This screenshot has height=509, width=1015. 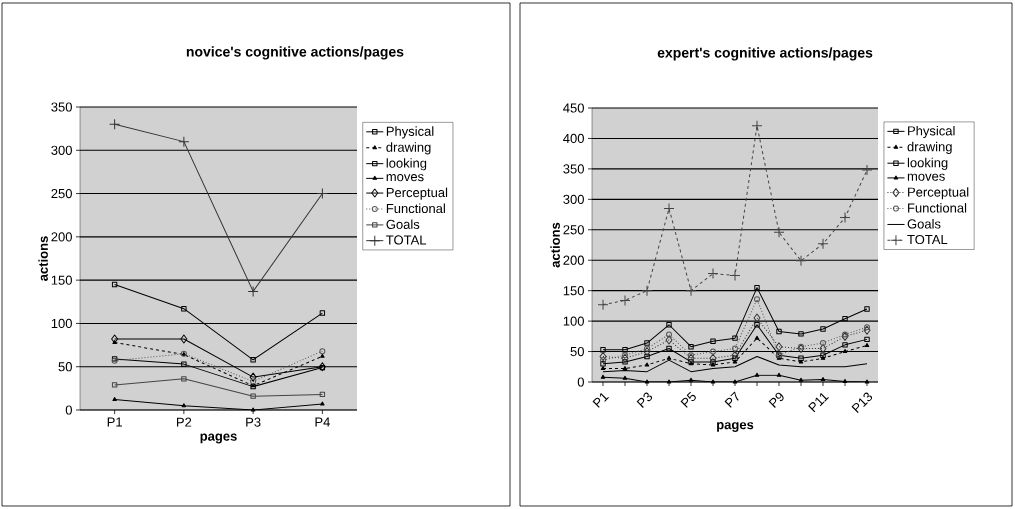 What do you see at coordinates (818, 402) in the screenshot?
I see `x-tick-label: P11` at bounding box center [818, 402].